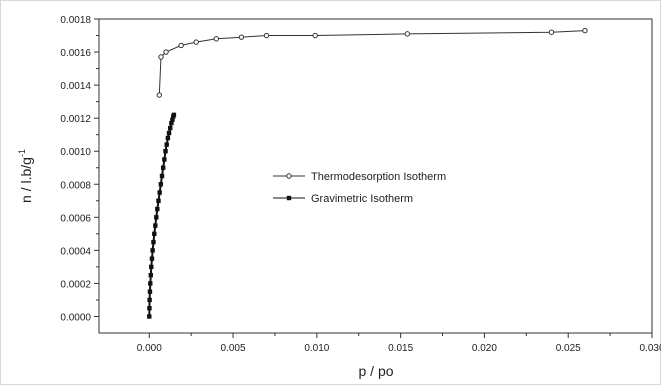 This screenshot has width=661, height=385. Describe the element at coordinates (26, 180) in the screenshot. I see `y-axis-title-main: n / l.b/g` at that location.